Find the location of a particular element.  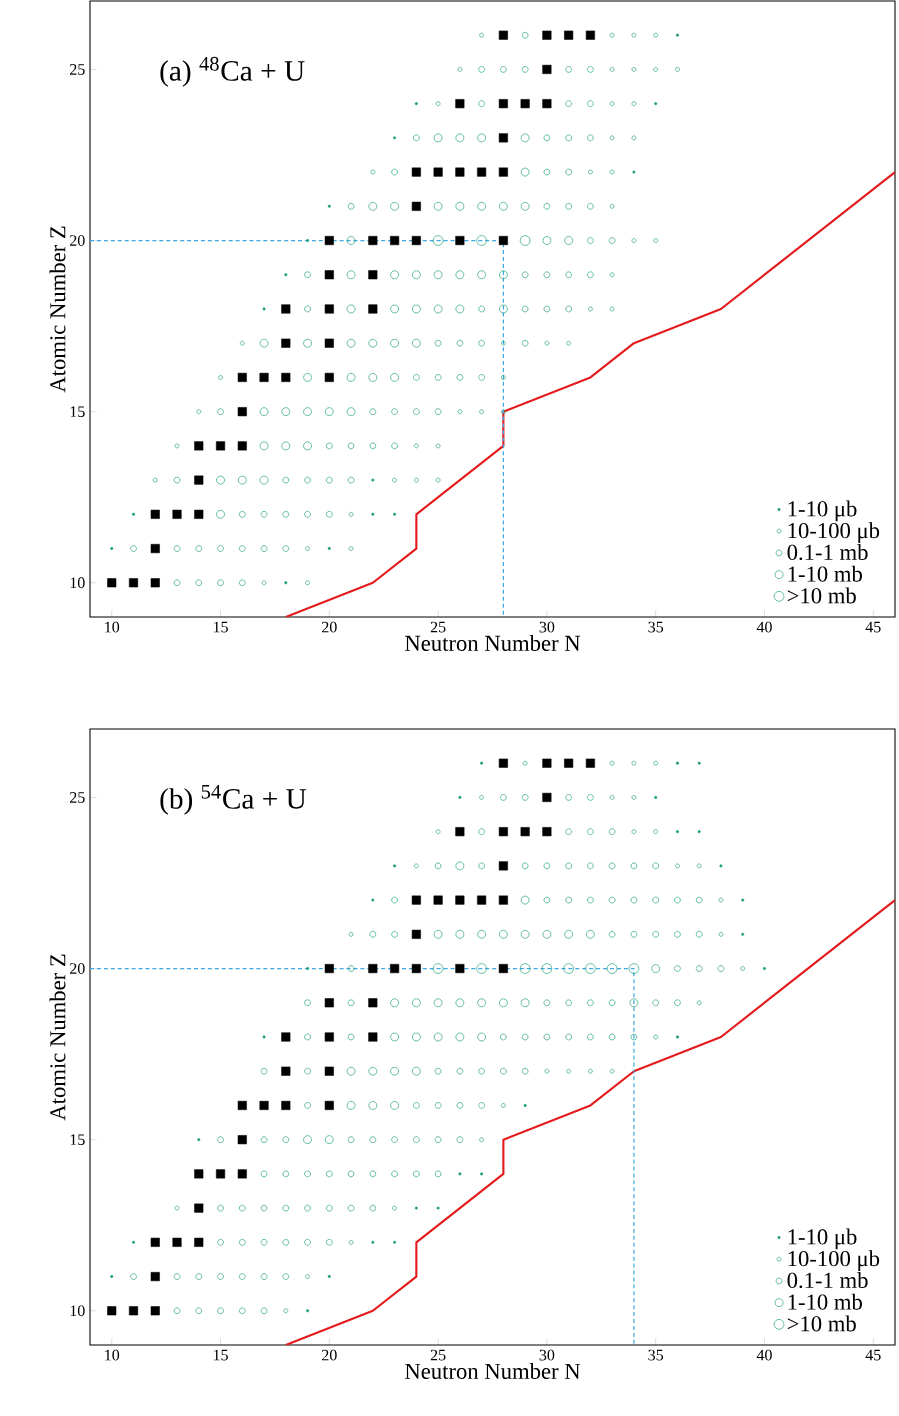

legend-label: >10 mb is located at coordinates (821, 1323).